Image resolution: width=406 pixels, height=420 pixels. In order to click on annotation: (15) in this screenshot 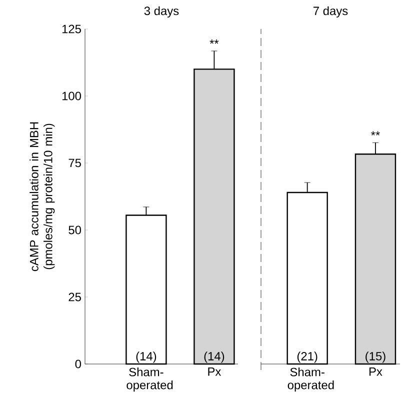, I will do `click(376, 357)`.